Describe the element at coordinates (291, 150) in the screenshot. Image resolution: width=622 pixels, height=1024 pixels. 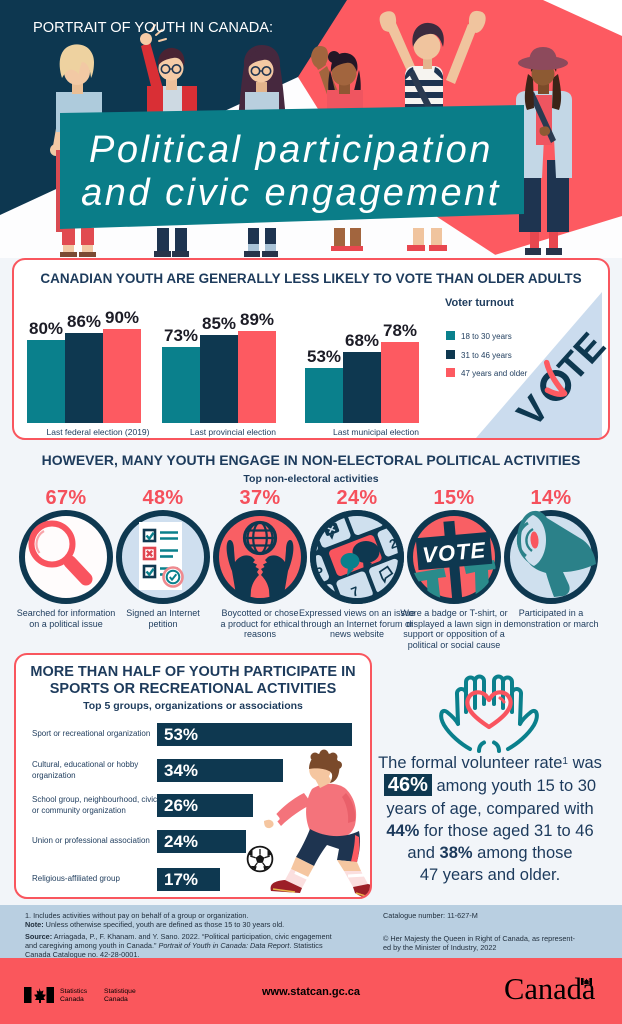
I see `svg-text: Political participation` at that location.